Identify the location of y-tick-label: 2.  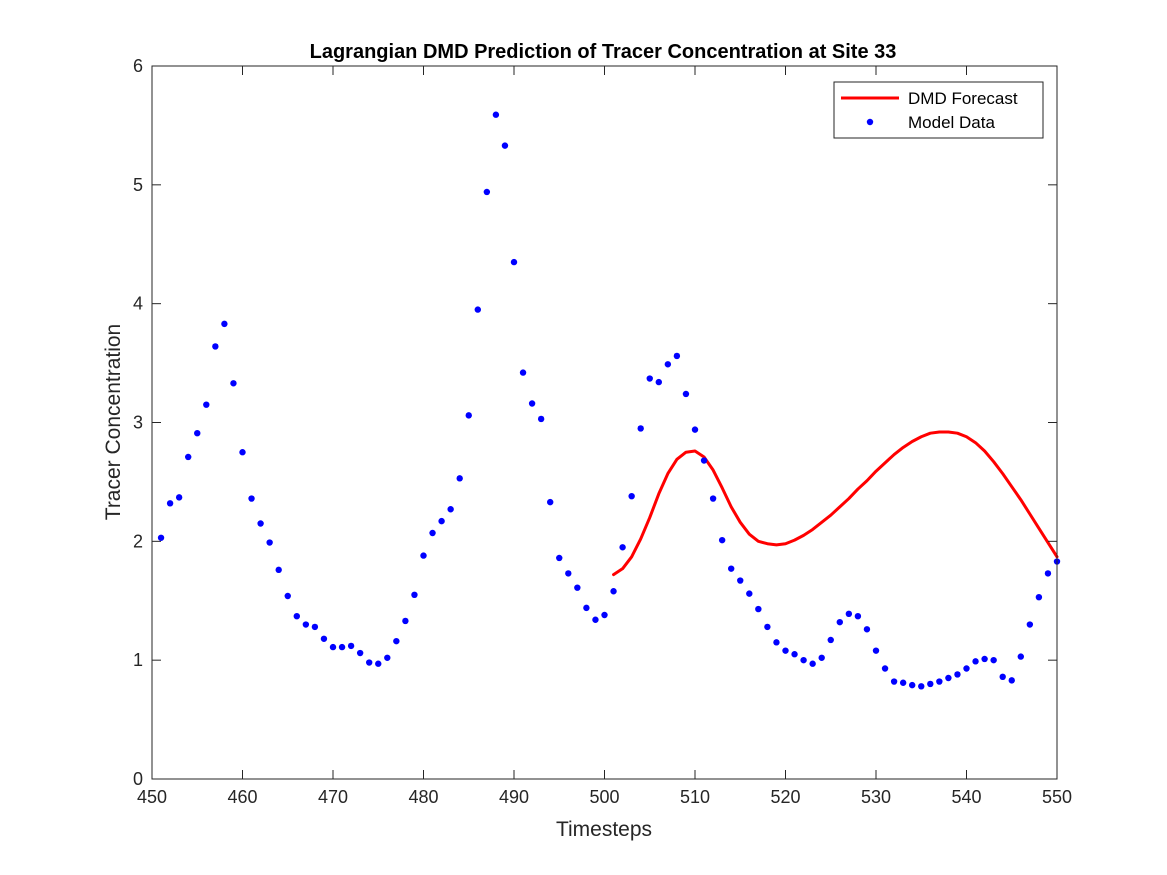
(138, 541).